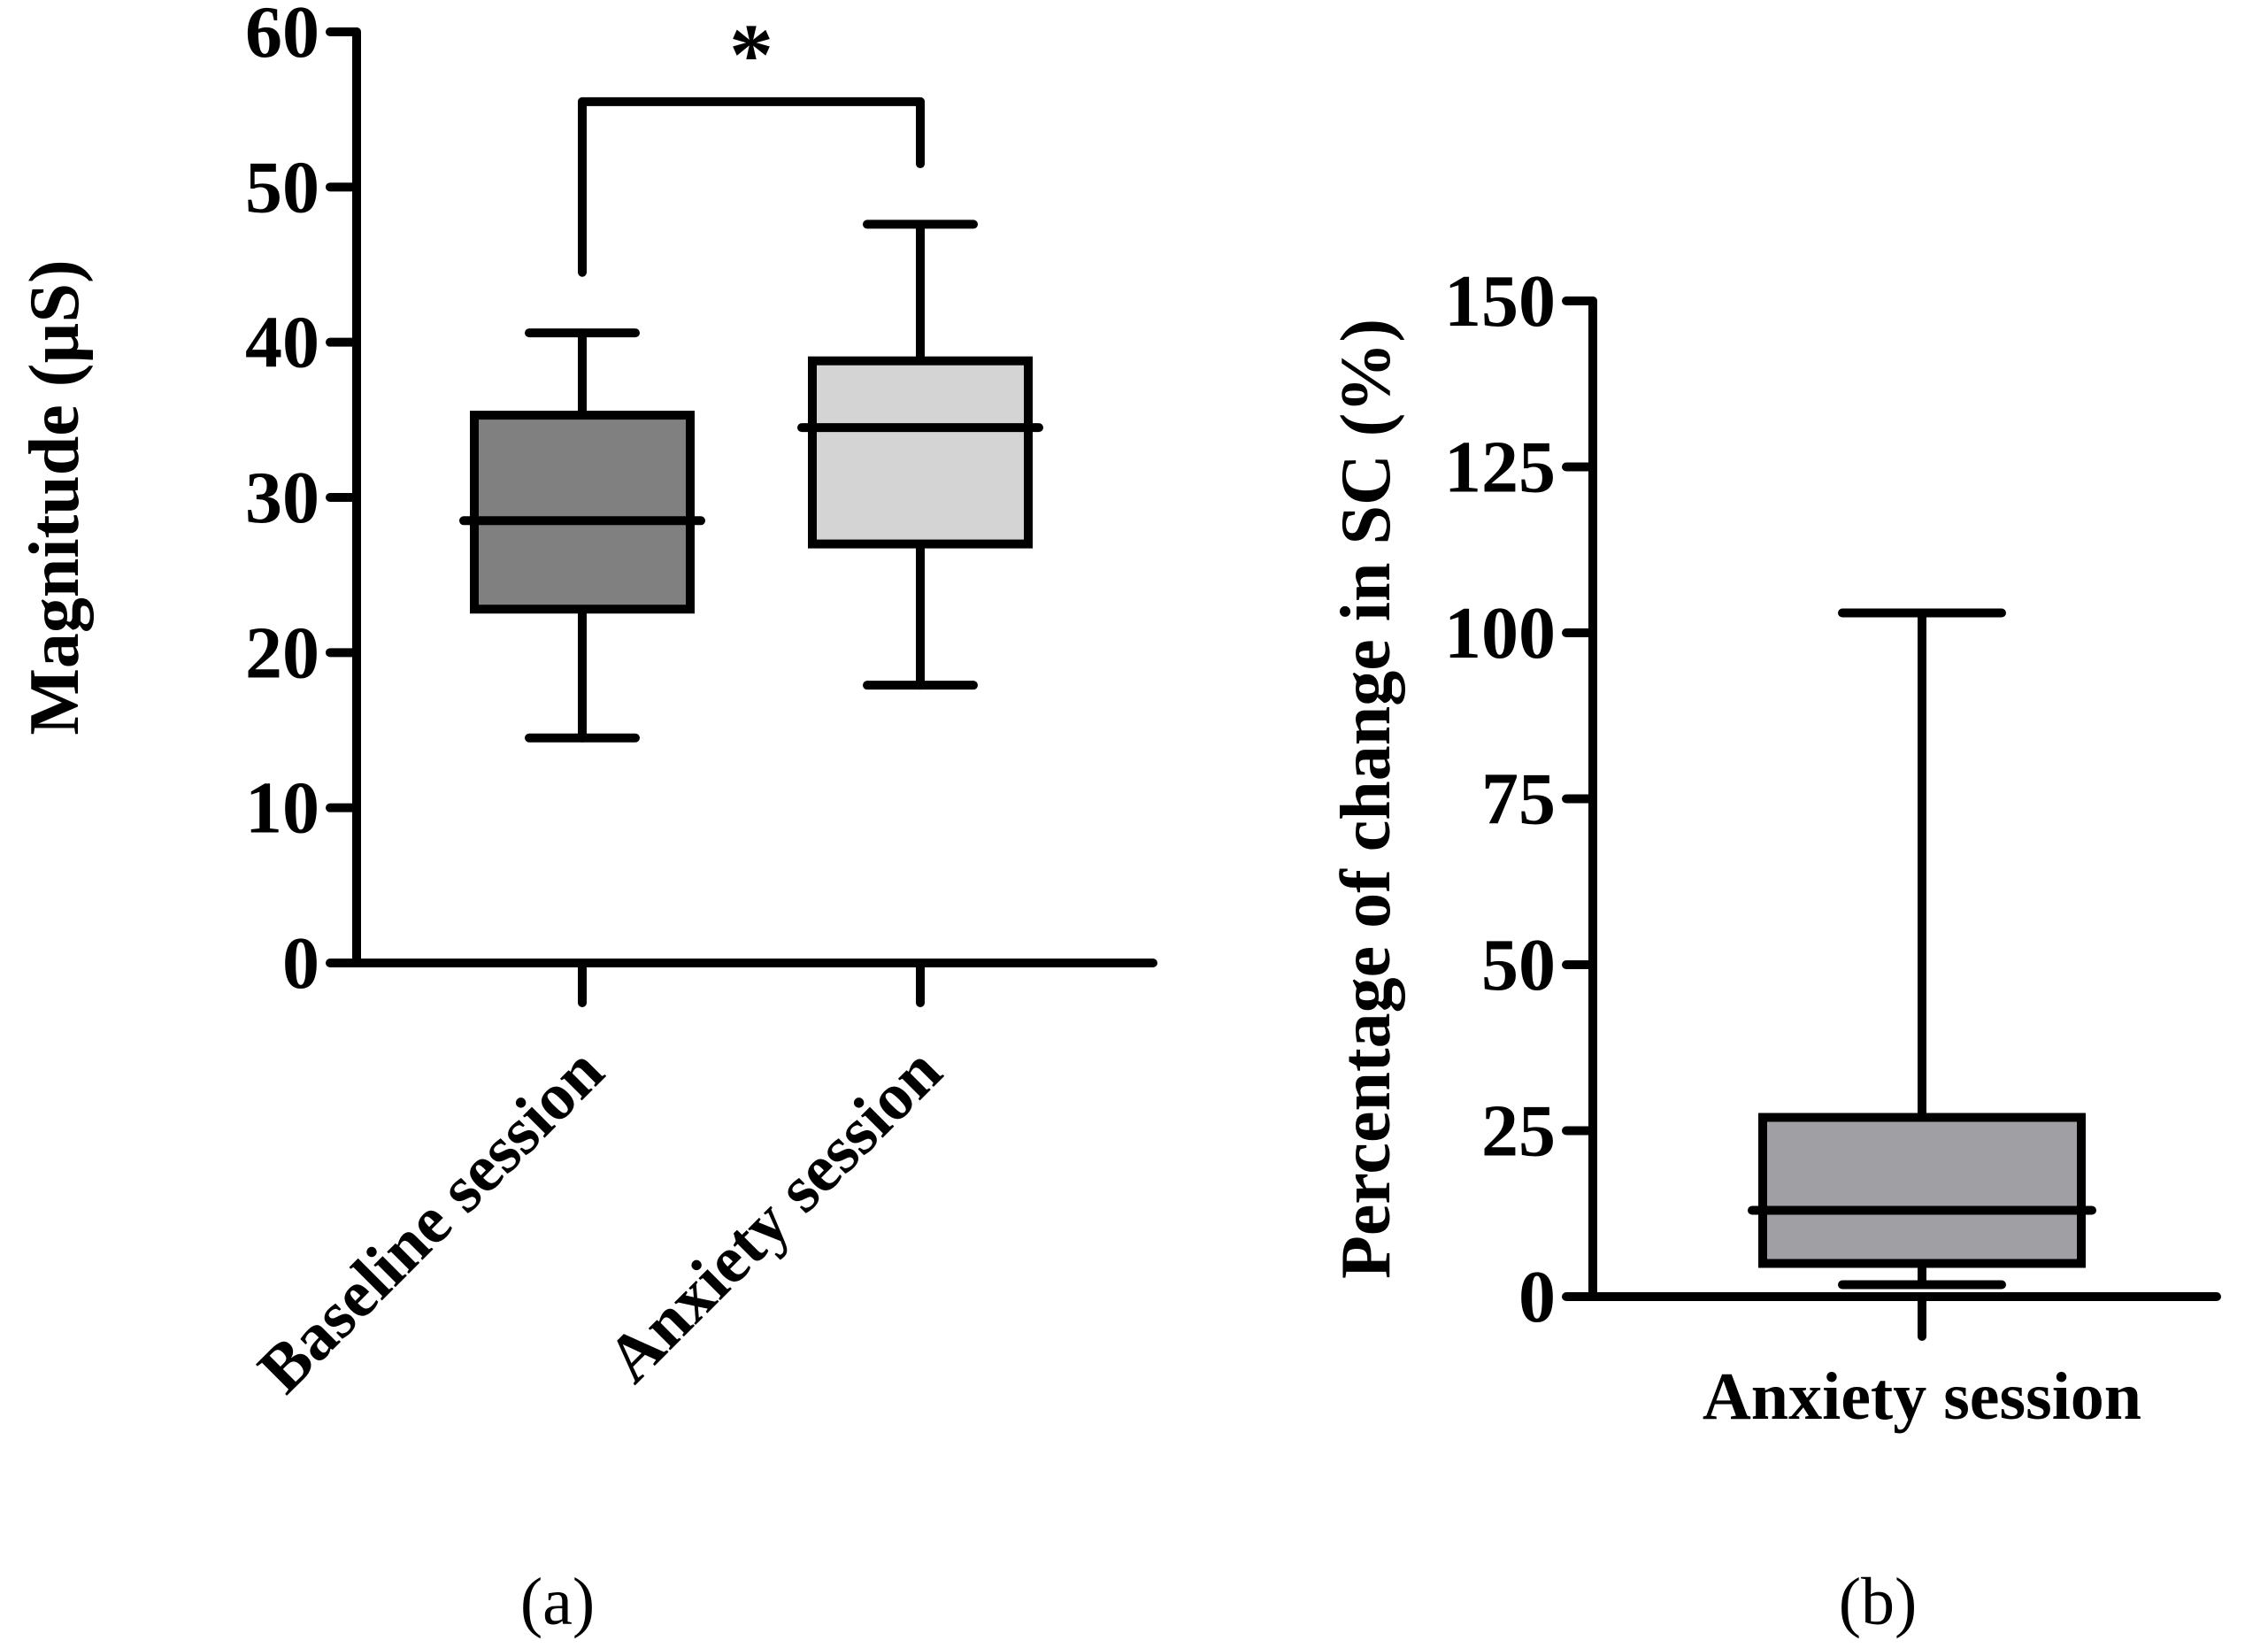  Describe the element at coordinates (282, 36) in the screenshot. I see `a-y-tick-label: 60` at that location.